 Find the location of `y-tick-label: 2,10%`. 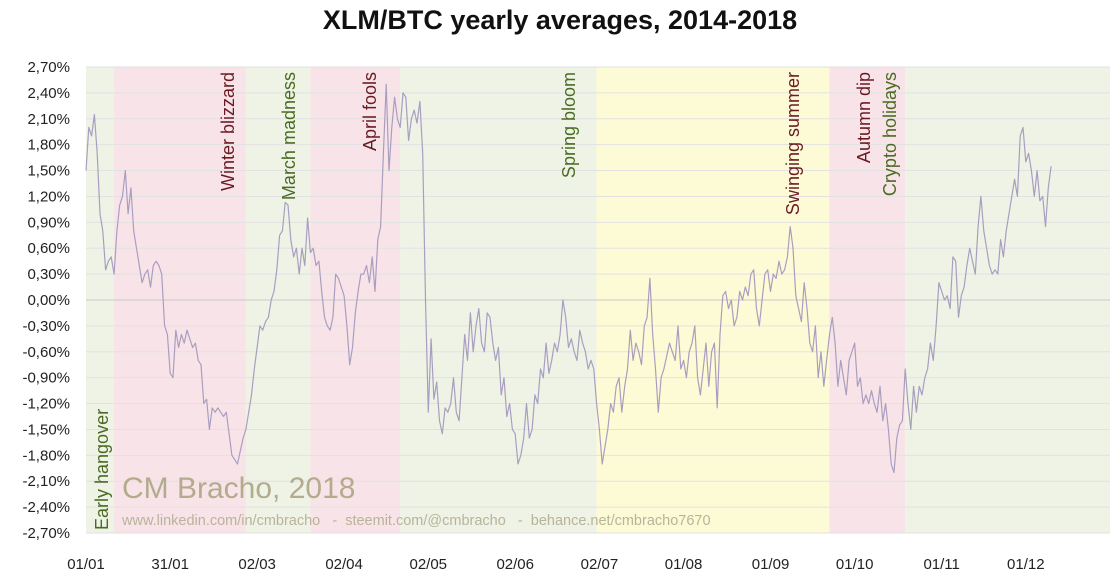

y-tick-label: 2,10% is located at coordinates (48, 119).